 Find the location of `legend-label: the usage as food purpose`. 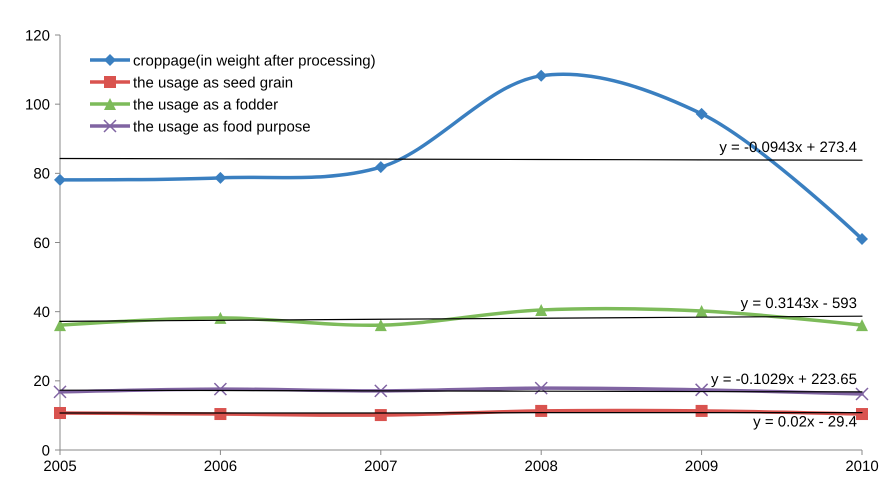

legend-label: the usage as food purpose is located at coordinates (222, 127).